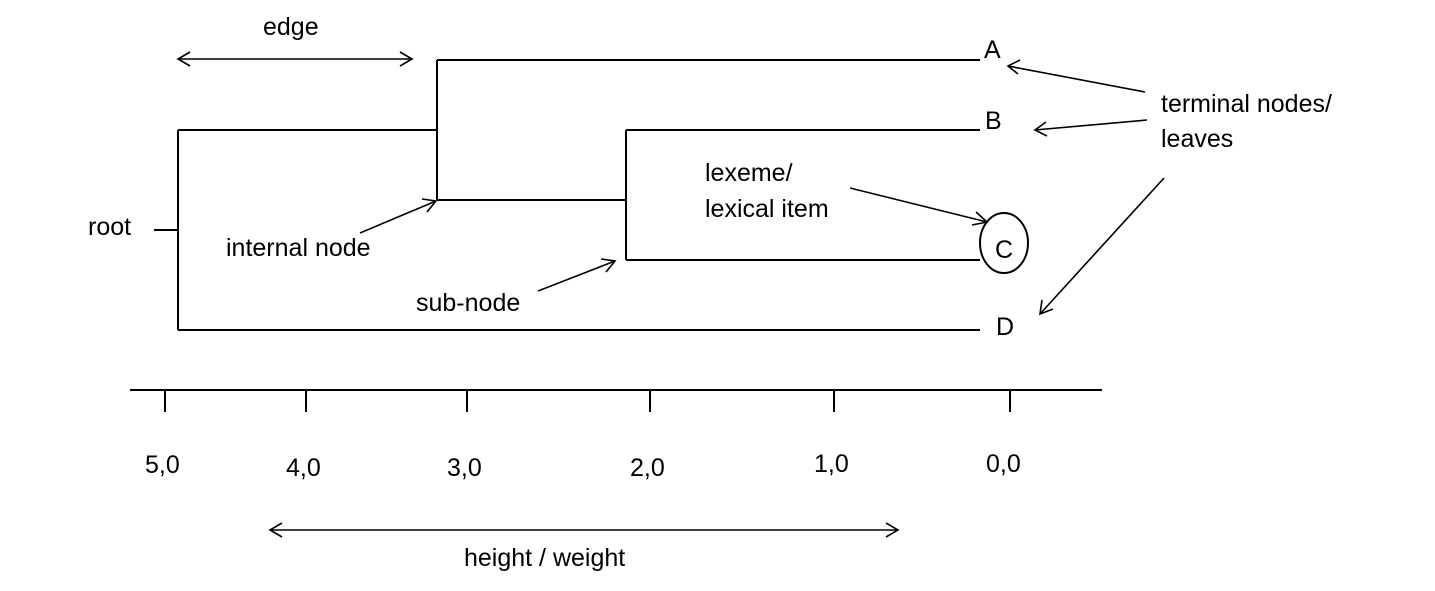 Image resolution: width=1435 pixels, height=591 pixels. Describe the element at coordinates (993, 121) in the screenshot. I see `leaf-label-b: B` at that location.